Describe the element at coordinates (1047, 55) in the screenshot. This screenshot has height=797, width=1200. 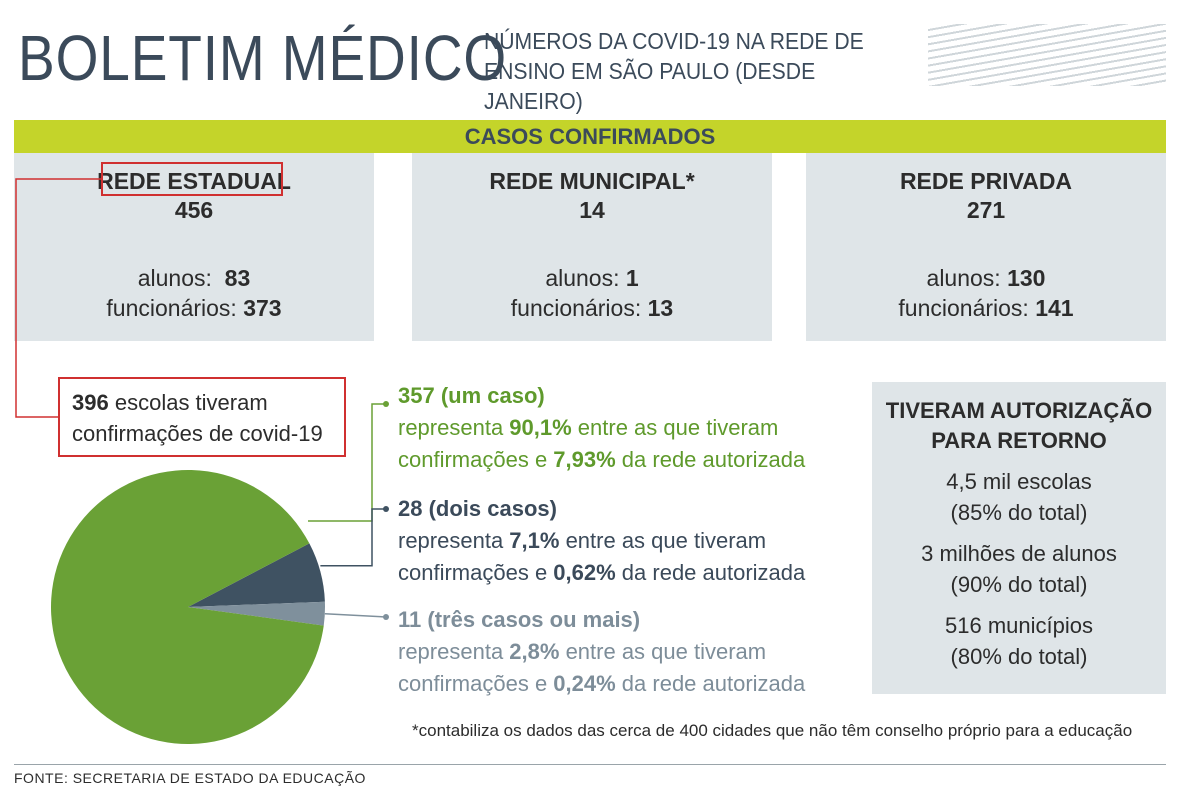
I see `decorative-hatch` at that location.